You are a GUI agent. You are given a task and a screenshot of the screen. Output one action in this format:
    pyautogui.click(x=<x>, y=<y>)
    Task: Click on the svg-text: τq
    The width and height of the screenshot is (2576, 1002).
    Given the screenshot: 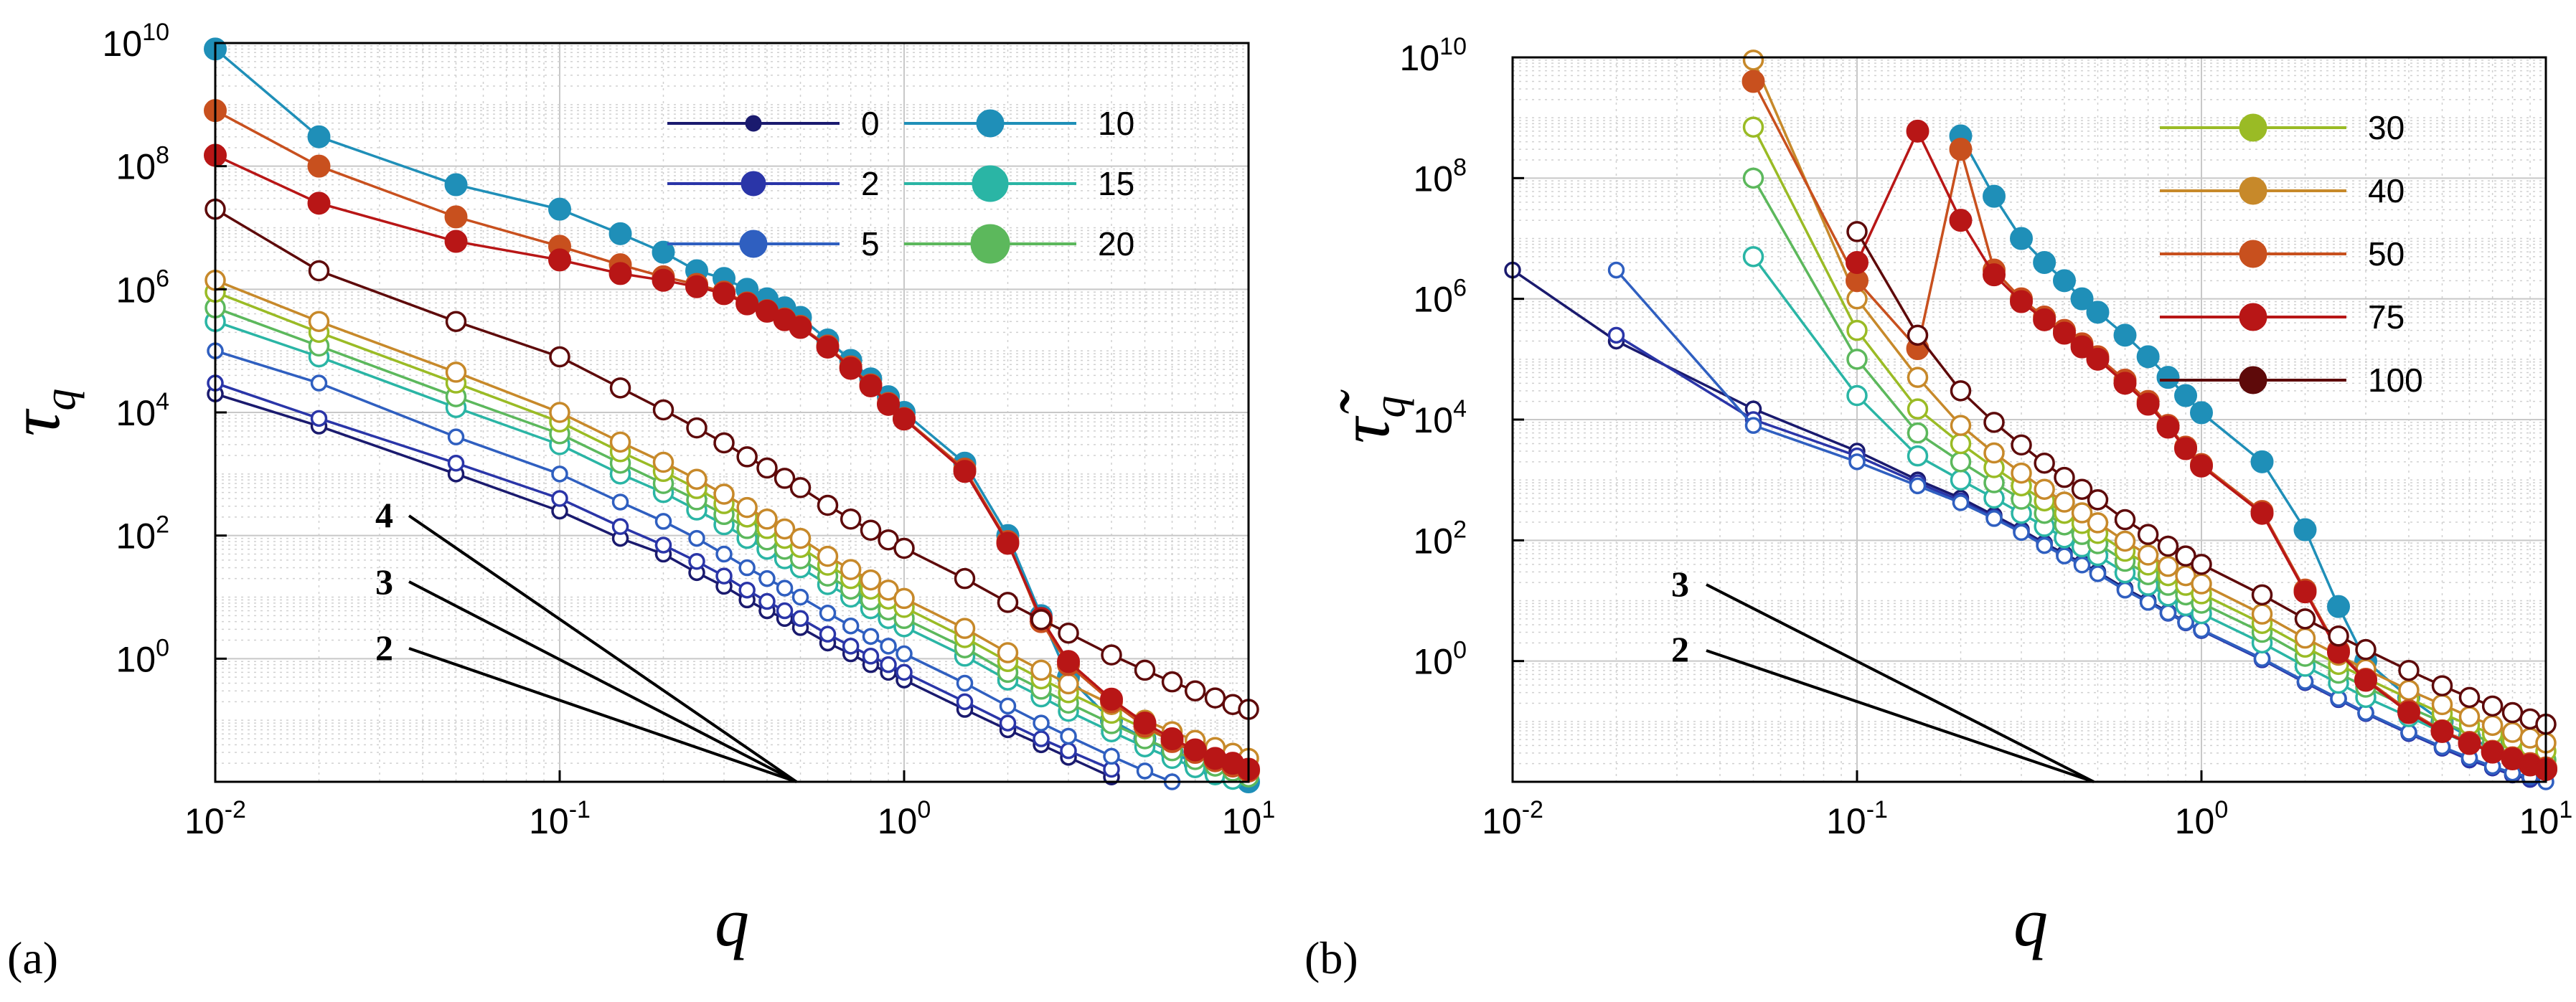 What is the action you would take?
    pyautogui.click(x=42, y=413)
    